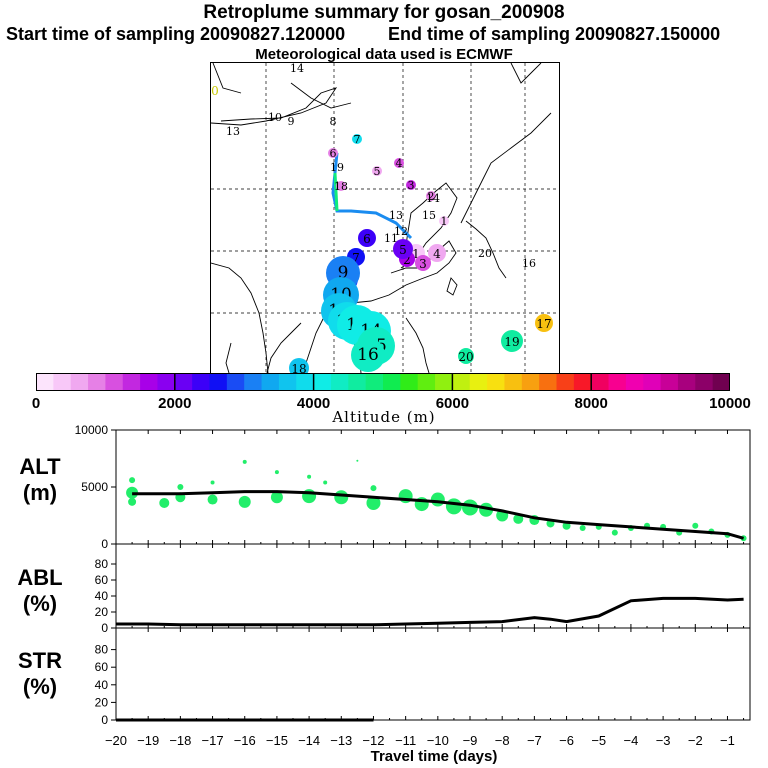  What do you see at coordinates (176, 34) in the screenshot?
I see `start-time-label: Start time of sampling 20090827.120000` at bounding box center [176, 34].